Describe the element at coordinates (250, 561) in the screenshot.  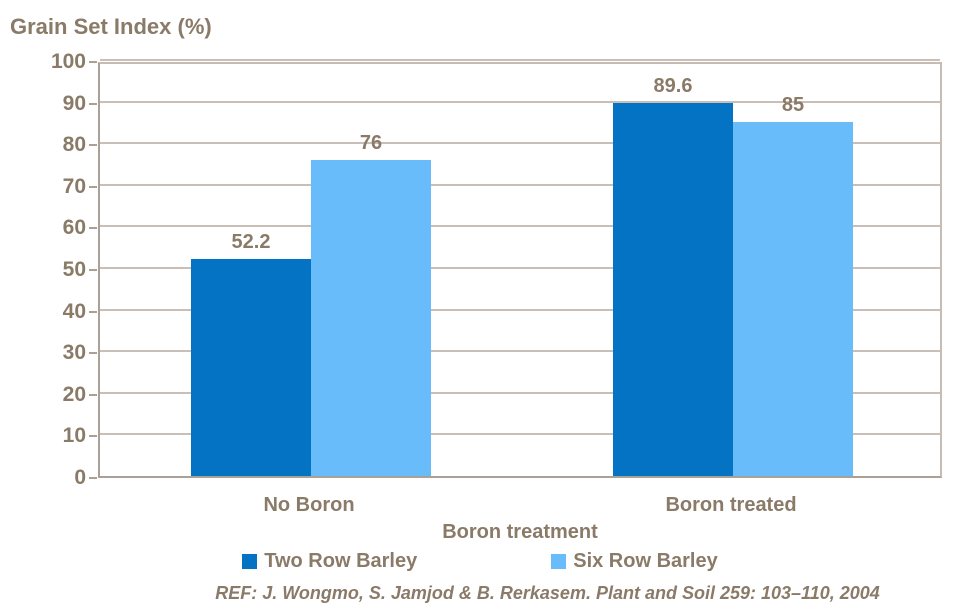
I see `legend-swatch-two-row-barley-icon` at that location.